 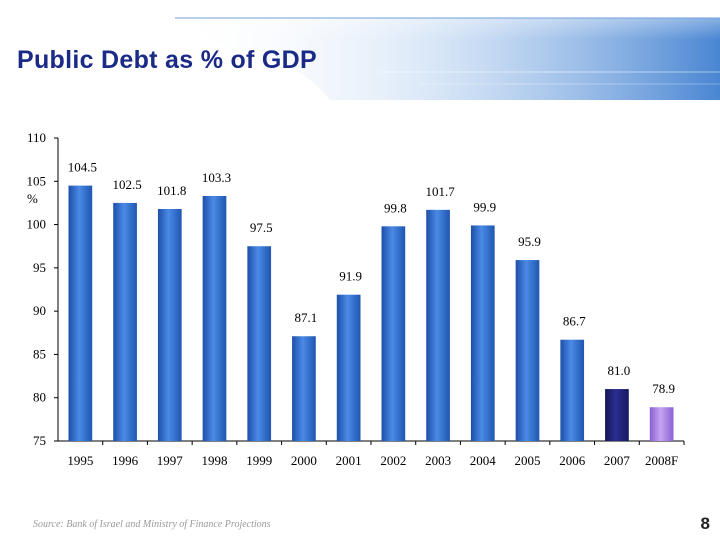 I want to click on data-label-2006: 86.7, so click(x=574, y=321).